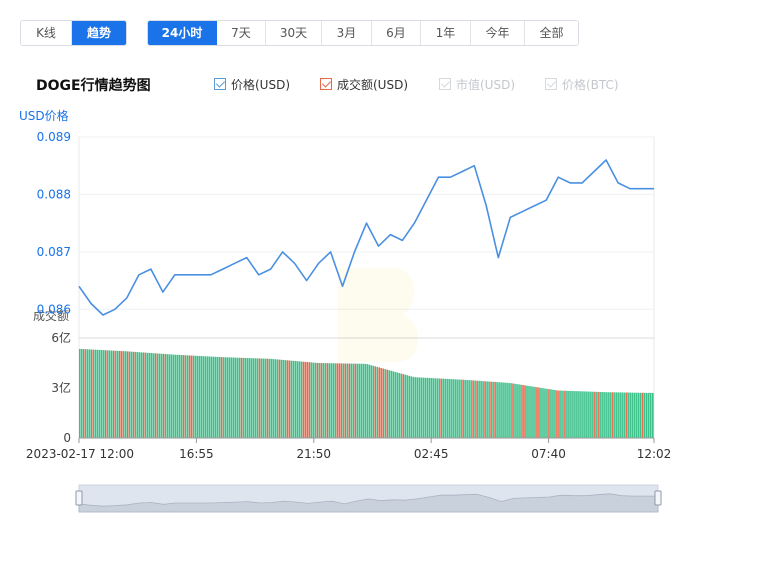  Describe the element at coordinates (46, 33) in the screenshot. I see `tab-kline: K线` at that location.